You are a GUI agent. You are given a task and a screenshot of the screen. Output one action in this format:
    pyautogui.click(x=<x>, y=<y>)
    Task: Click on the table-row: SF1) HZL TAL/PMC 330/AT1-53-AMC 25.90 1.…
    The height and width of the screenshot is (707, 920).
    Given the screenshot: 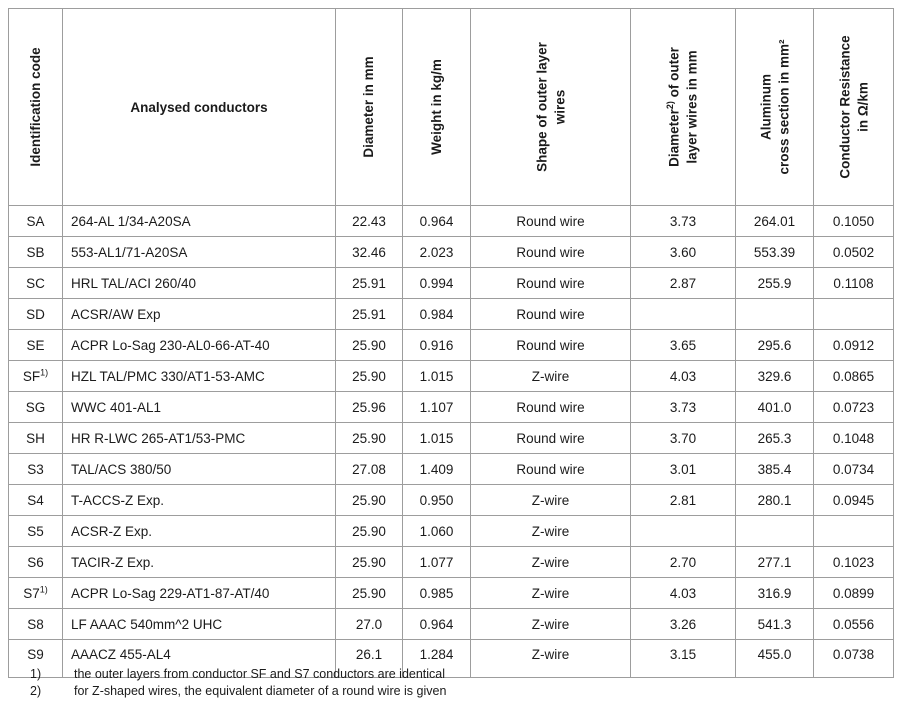 What is the action you would take?
    pyautogui.click(x=451, y=376)
    